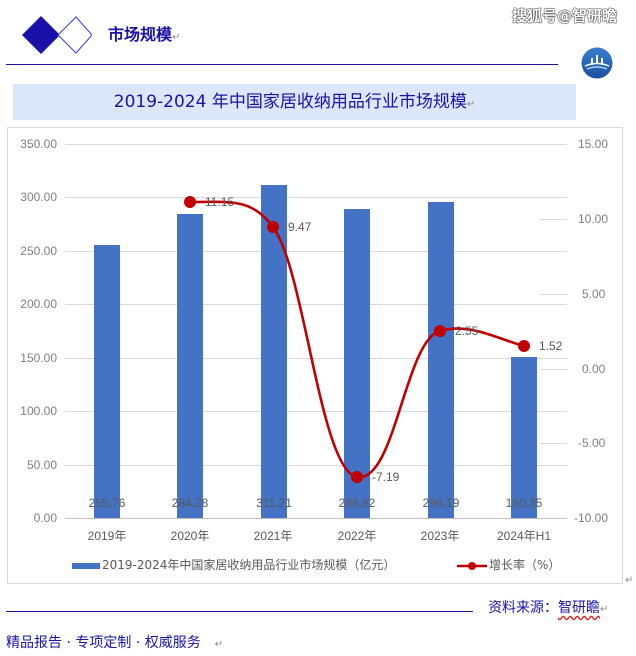 The height and width of the screenshot is (656, 636). I want to click on bar-2019, so click(107, 381).